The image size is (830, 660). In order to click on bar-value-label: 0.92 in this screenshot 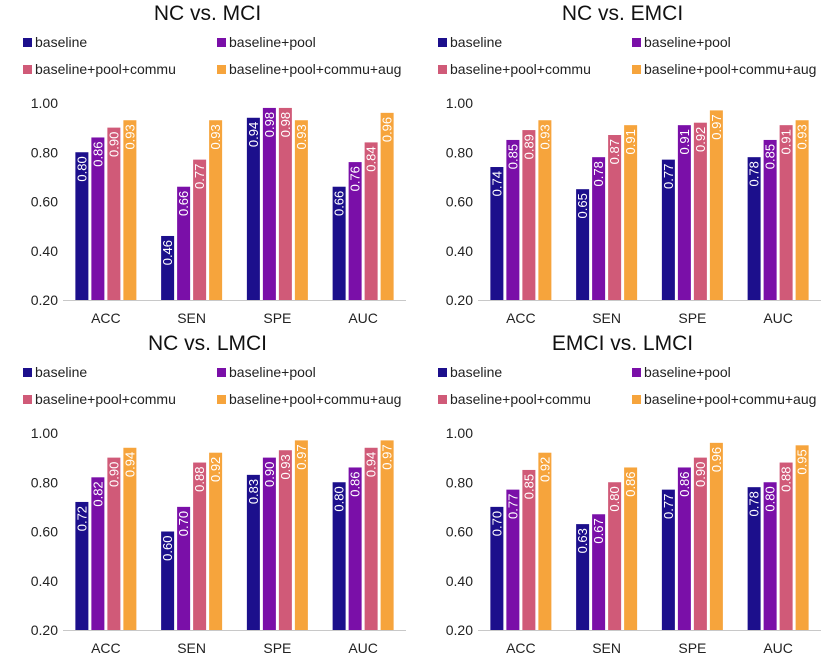, I will do `click(700, 139)`.